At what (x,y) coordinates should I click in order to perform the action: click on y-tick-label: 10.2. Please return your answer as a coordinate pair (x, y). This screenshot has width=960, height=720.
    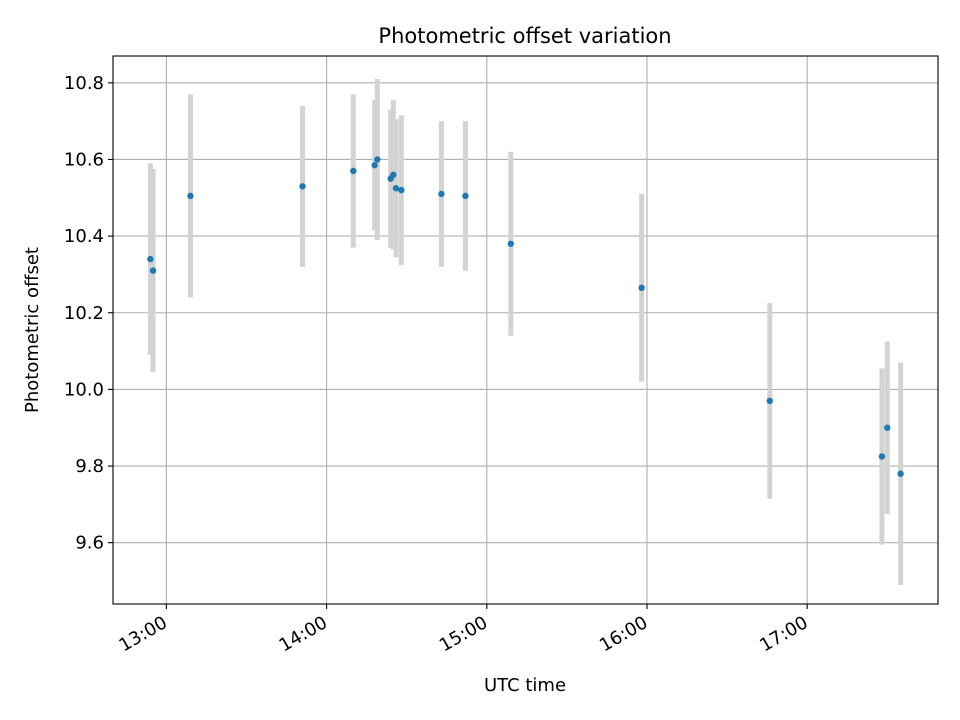
    Looking at the image, I should click on (84, 313).